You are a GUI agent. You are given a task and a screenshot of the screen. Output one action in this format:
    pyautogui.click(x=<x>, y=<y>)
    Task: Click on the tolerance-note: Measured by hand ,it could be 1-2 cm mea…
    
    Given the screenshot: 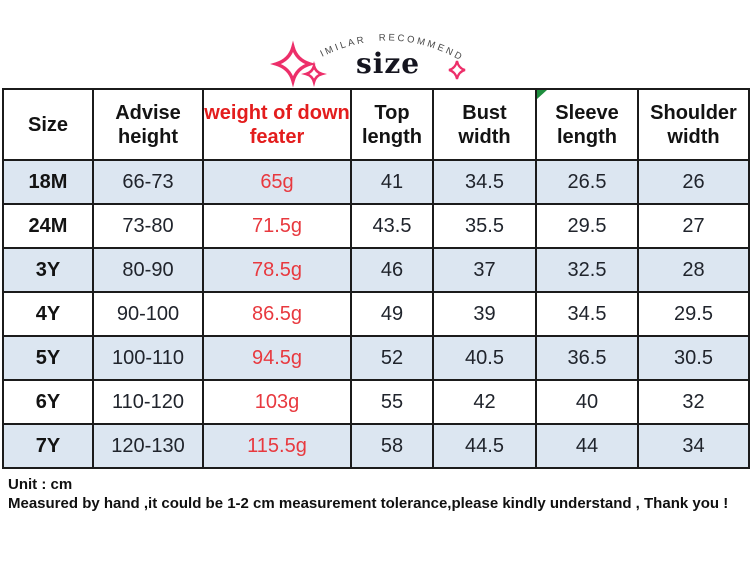 What is the action you would take?
    pyautogui.click(x=368, y=503)
    